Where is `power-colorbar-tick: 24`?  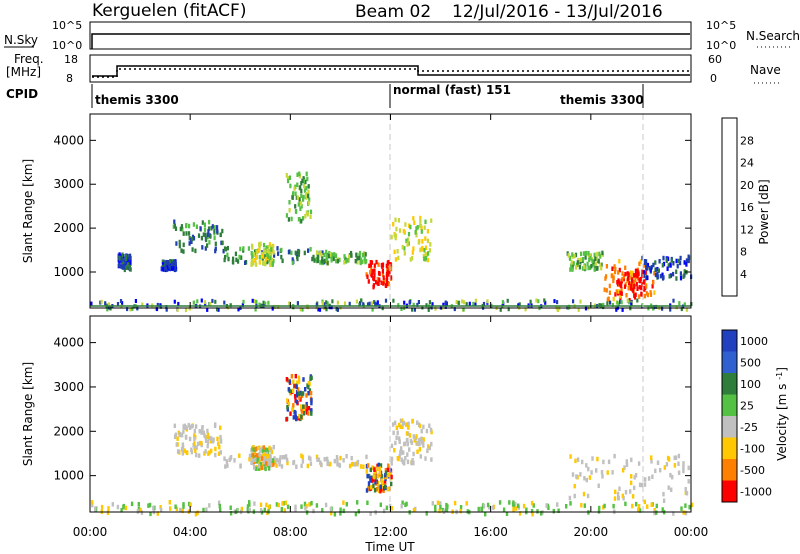
power-colorbar-tick: 24 is located at coordinates (747, 163).